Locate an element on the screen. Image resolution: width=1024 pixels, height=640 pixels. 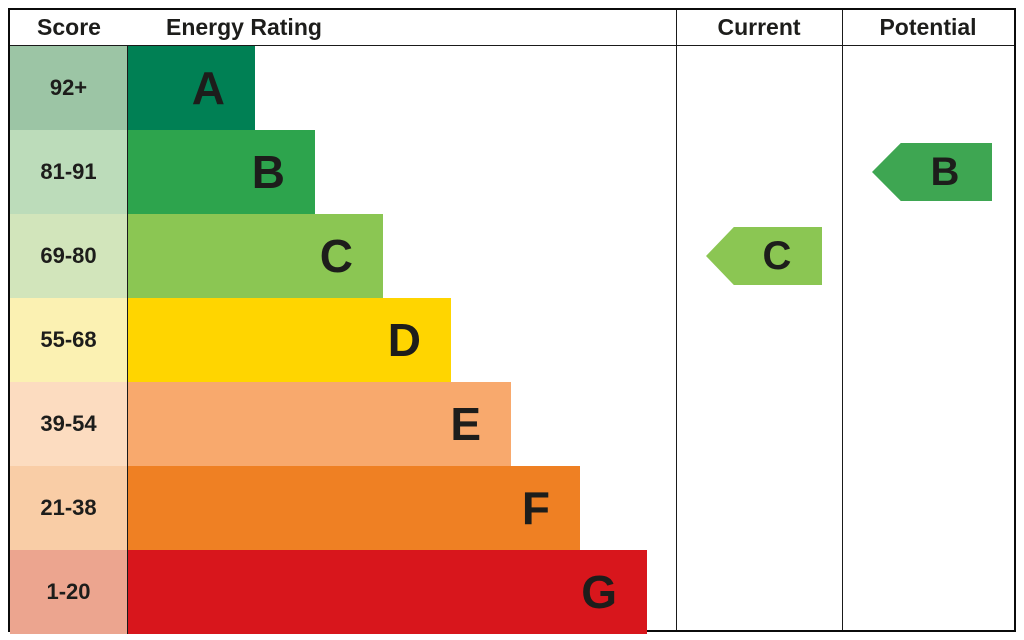
score-range: 92+ is located at coordinates (69, 88).